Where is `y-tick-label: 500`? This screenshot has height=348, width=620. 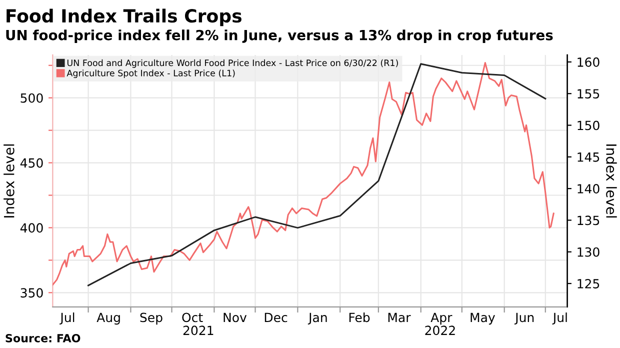 y-tick-label: 500 is located at coordinates (31, 98).